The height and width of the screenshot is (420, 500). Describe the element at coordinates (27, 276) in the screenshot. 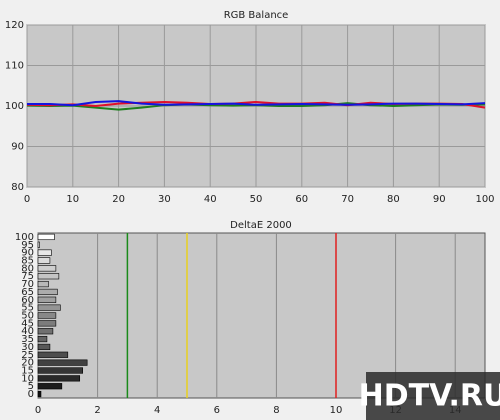

I see `y-tick-label: 75` at that location.